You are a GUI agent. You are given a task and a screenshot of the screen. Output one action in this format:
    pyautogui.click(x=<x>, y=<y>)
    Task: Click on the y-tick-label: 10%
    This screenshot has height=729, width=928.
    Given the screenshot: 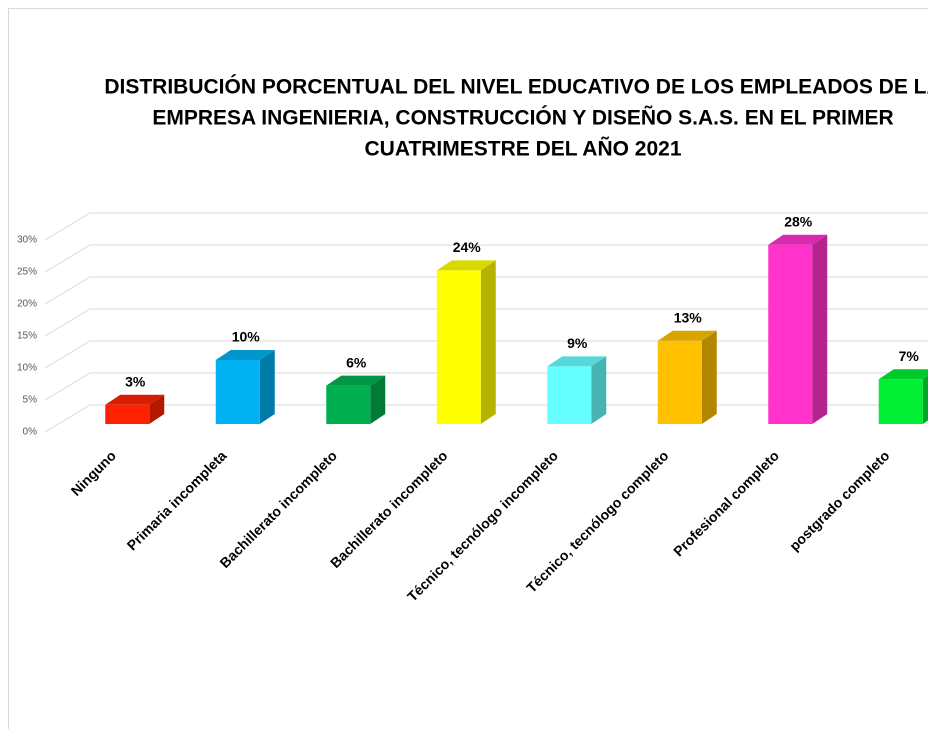 What is the action you would take?
    pyautogui.click(x=27, y=368)
    